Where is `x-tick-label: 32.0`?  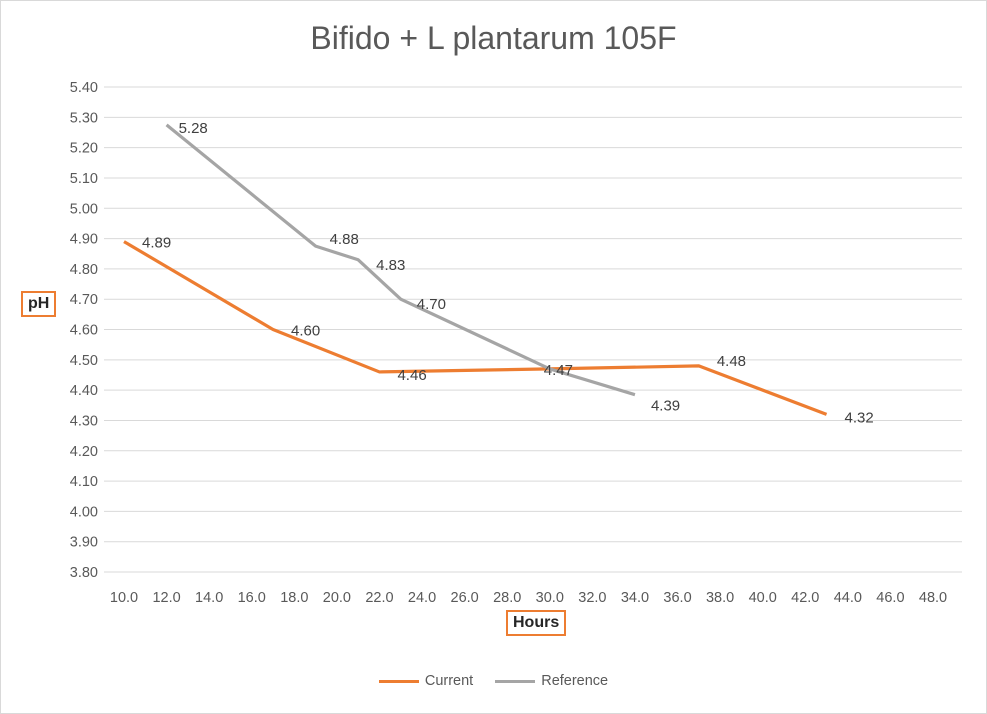 x-tick-label: 32.0 is located at coordinates (592, 598).